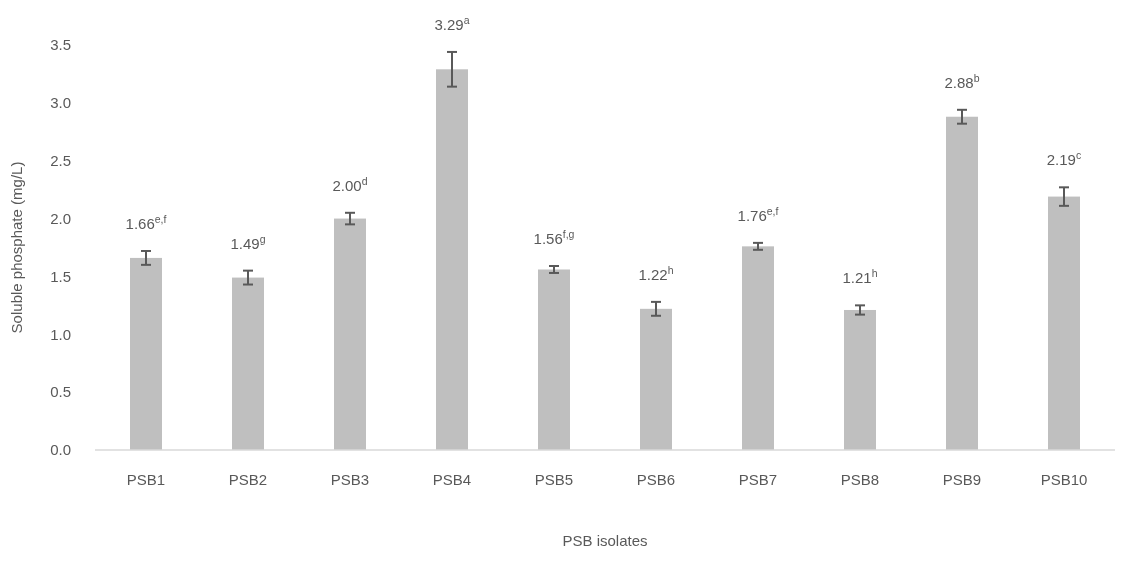 This screenshot has height=566, width=1134. Describe the element at coordinates (962, 480) in the screenshot. I see `x-tick-label: PSB9` at that location.